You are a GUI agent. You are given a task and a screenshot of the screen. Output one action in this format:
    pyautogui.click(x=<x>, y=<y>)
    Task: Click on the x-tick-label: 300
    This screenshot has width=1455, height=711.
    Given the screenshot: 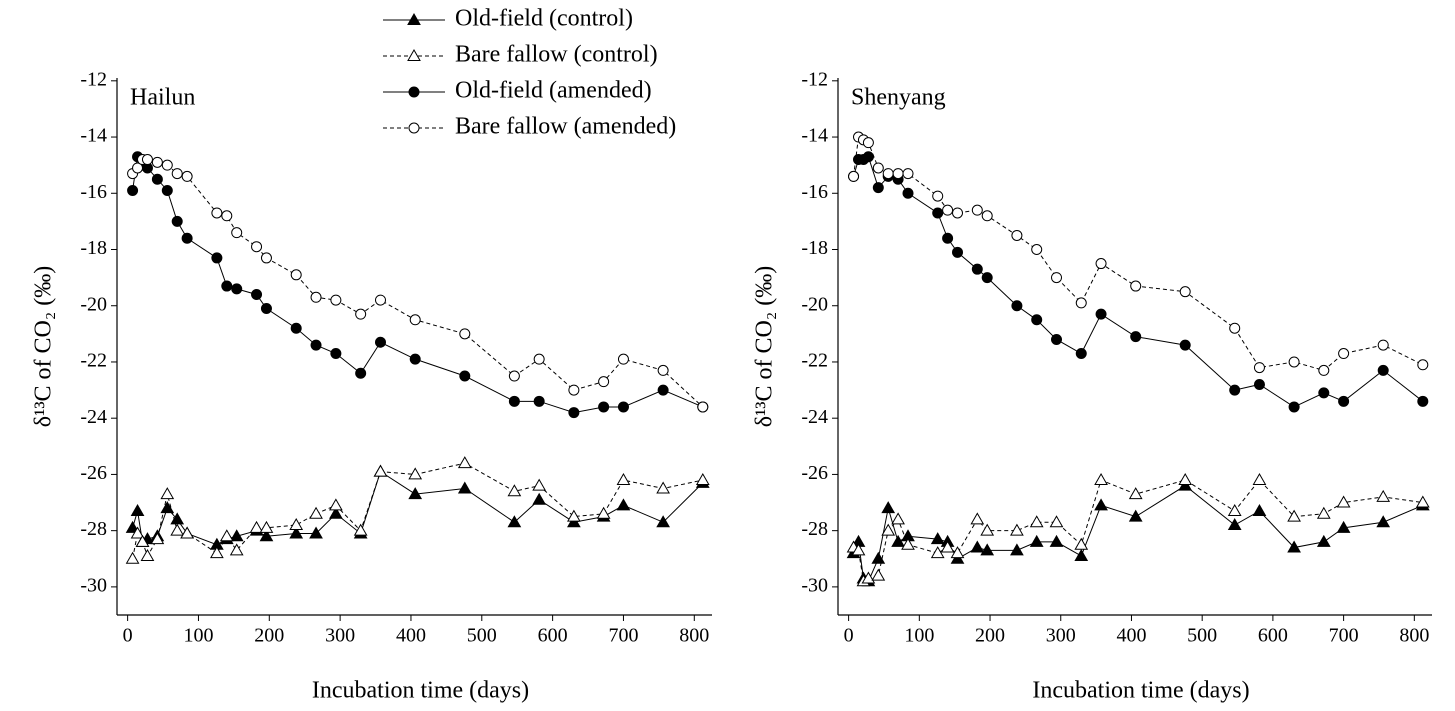 What is the action you would take?
    pyautogui.click(x=1061, y=636)
    